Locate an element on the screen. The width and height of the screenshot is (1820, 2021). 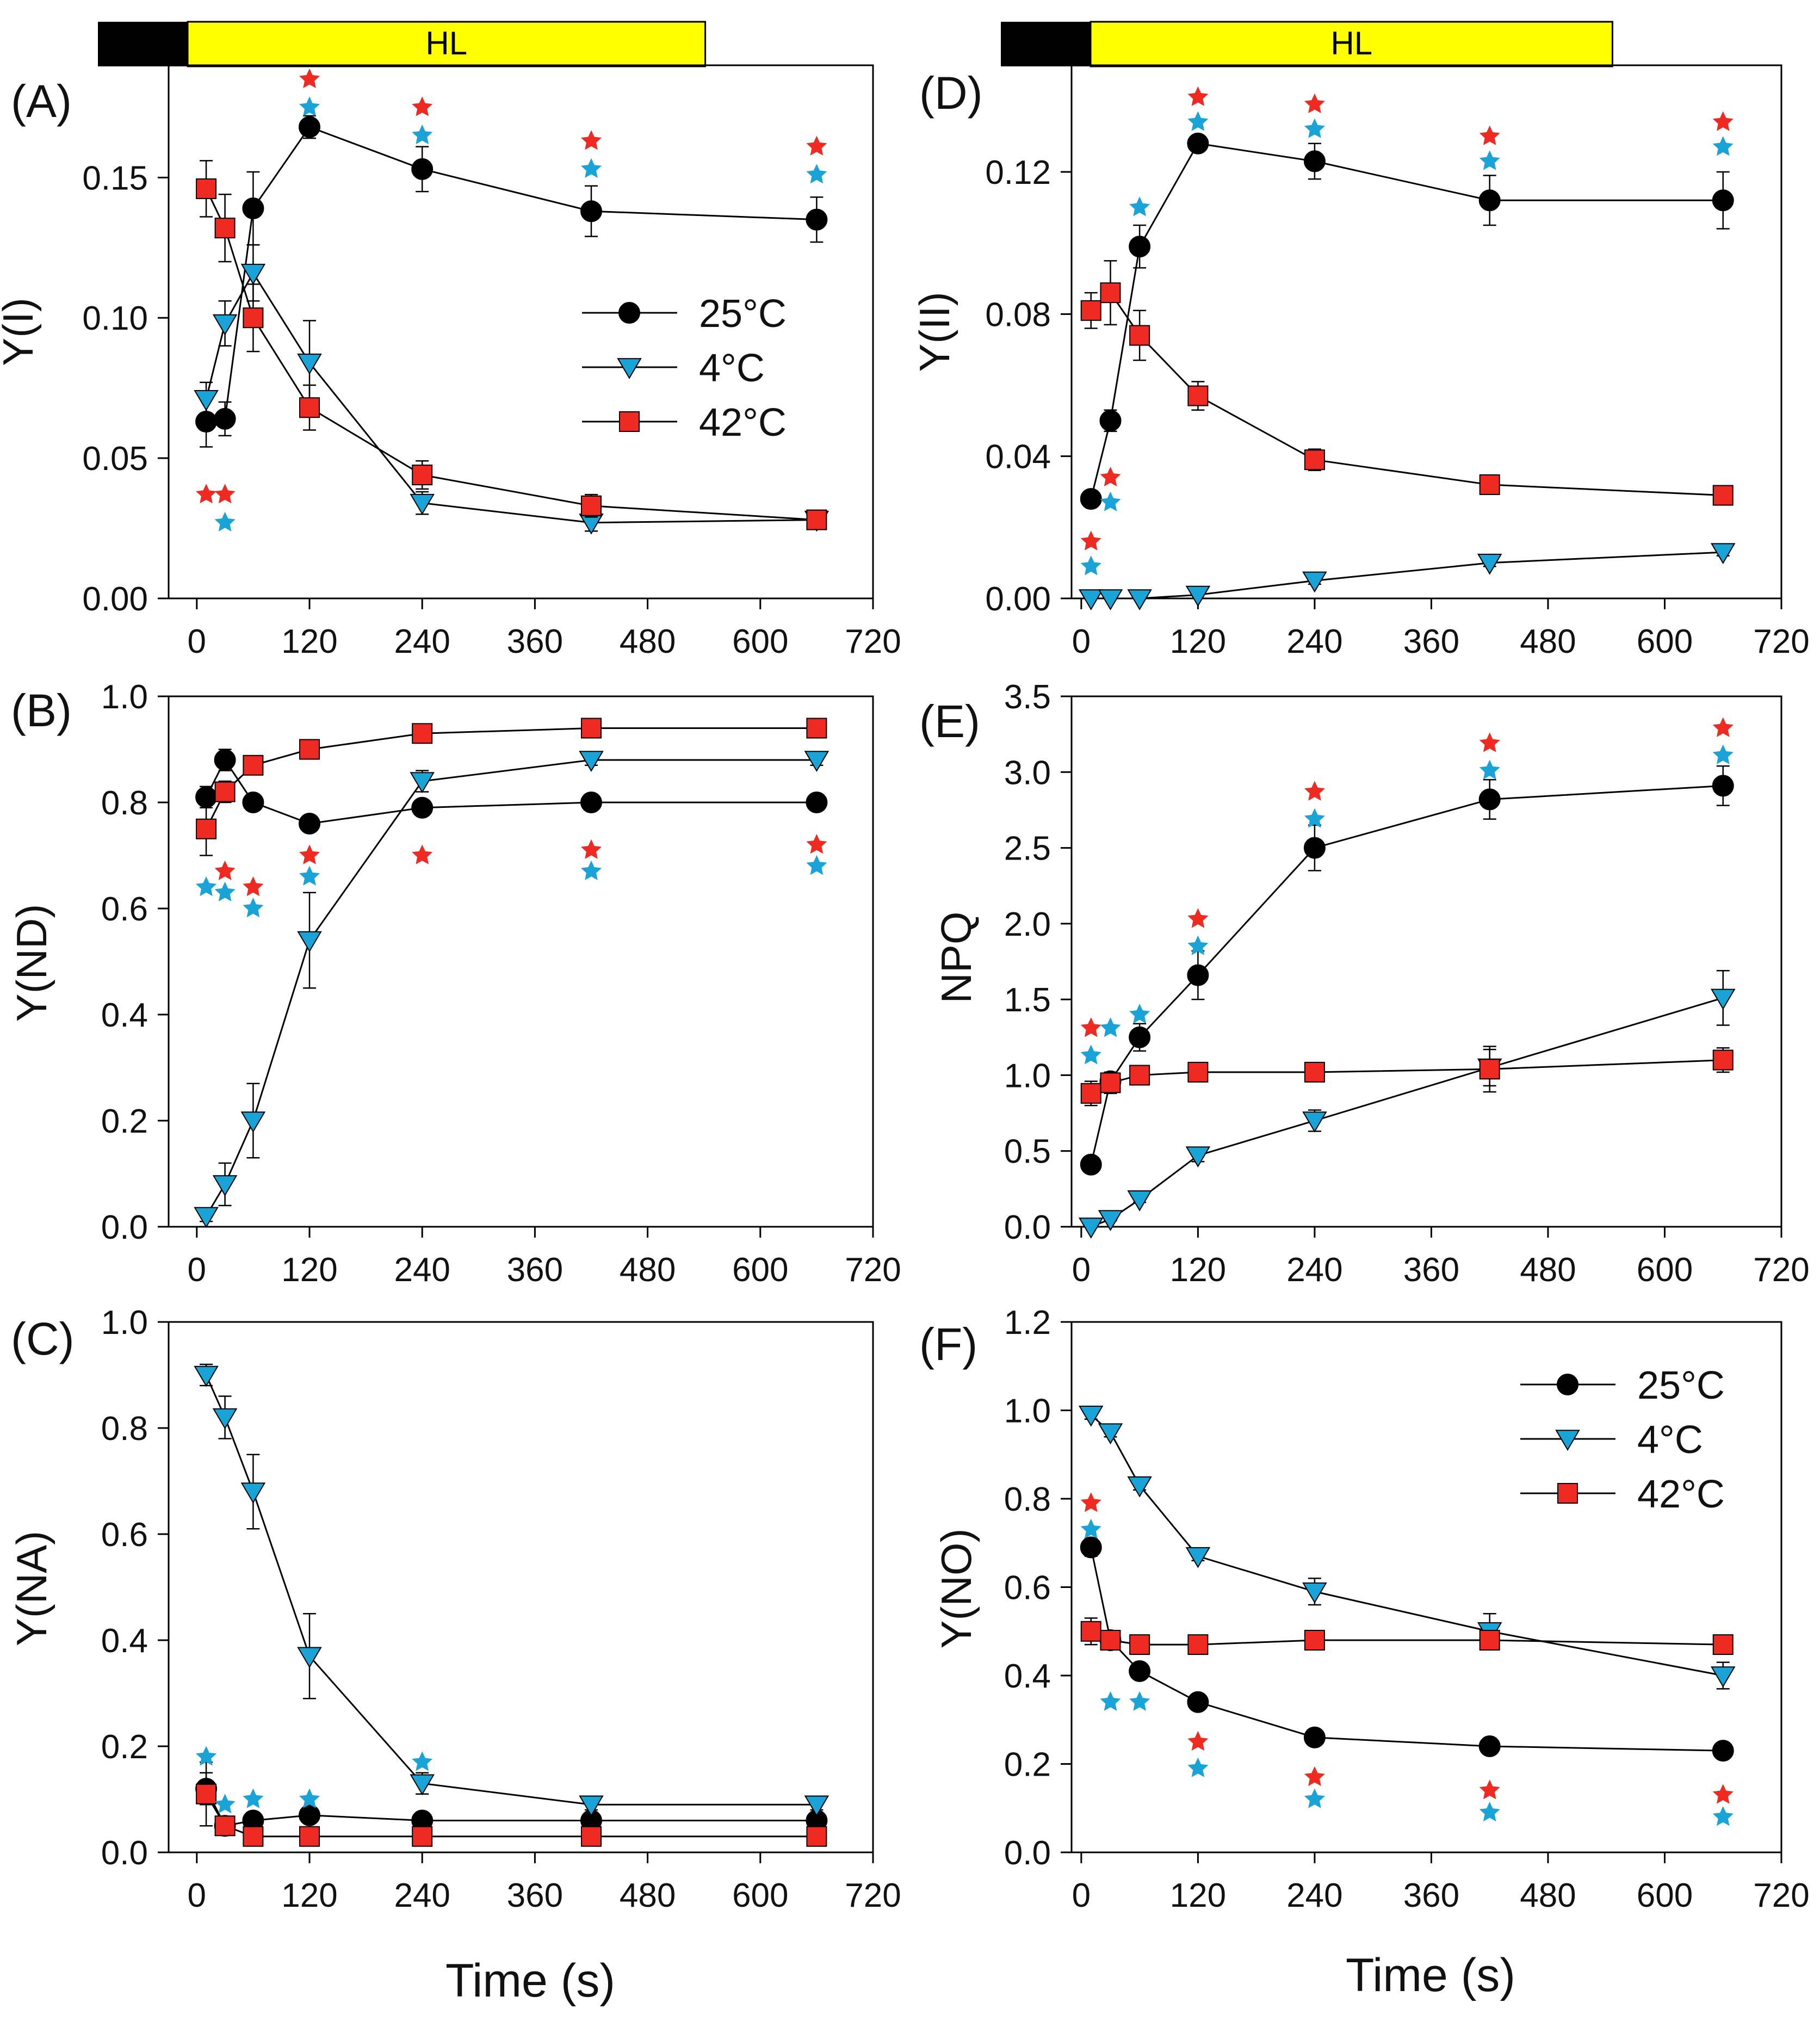
y-tick-label: 0.12 is located at coordinates (1018, 172).